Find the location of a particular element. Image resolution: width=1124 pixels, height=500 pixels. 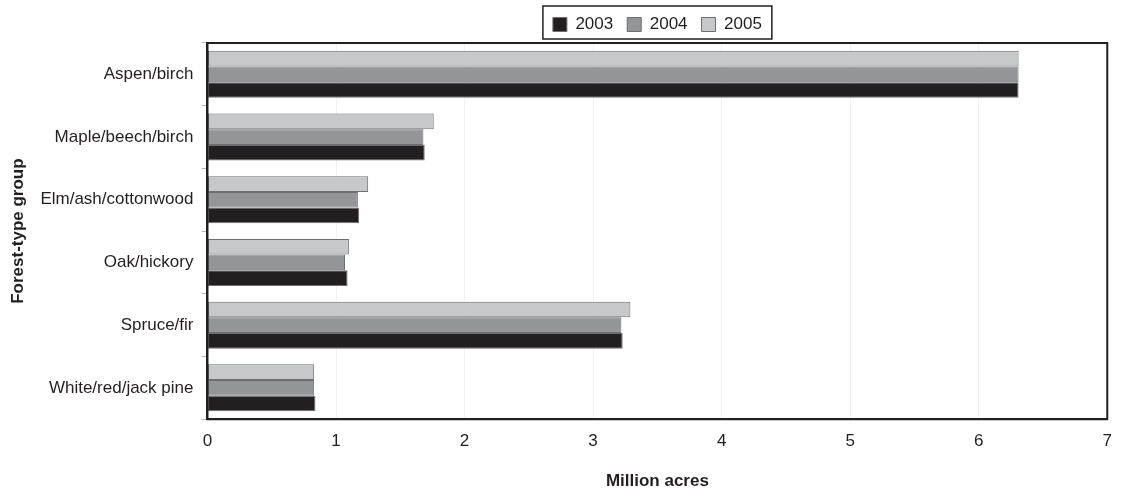

y-tick-label: Oak/hickory is located at coordinates (148, 262).